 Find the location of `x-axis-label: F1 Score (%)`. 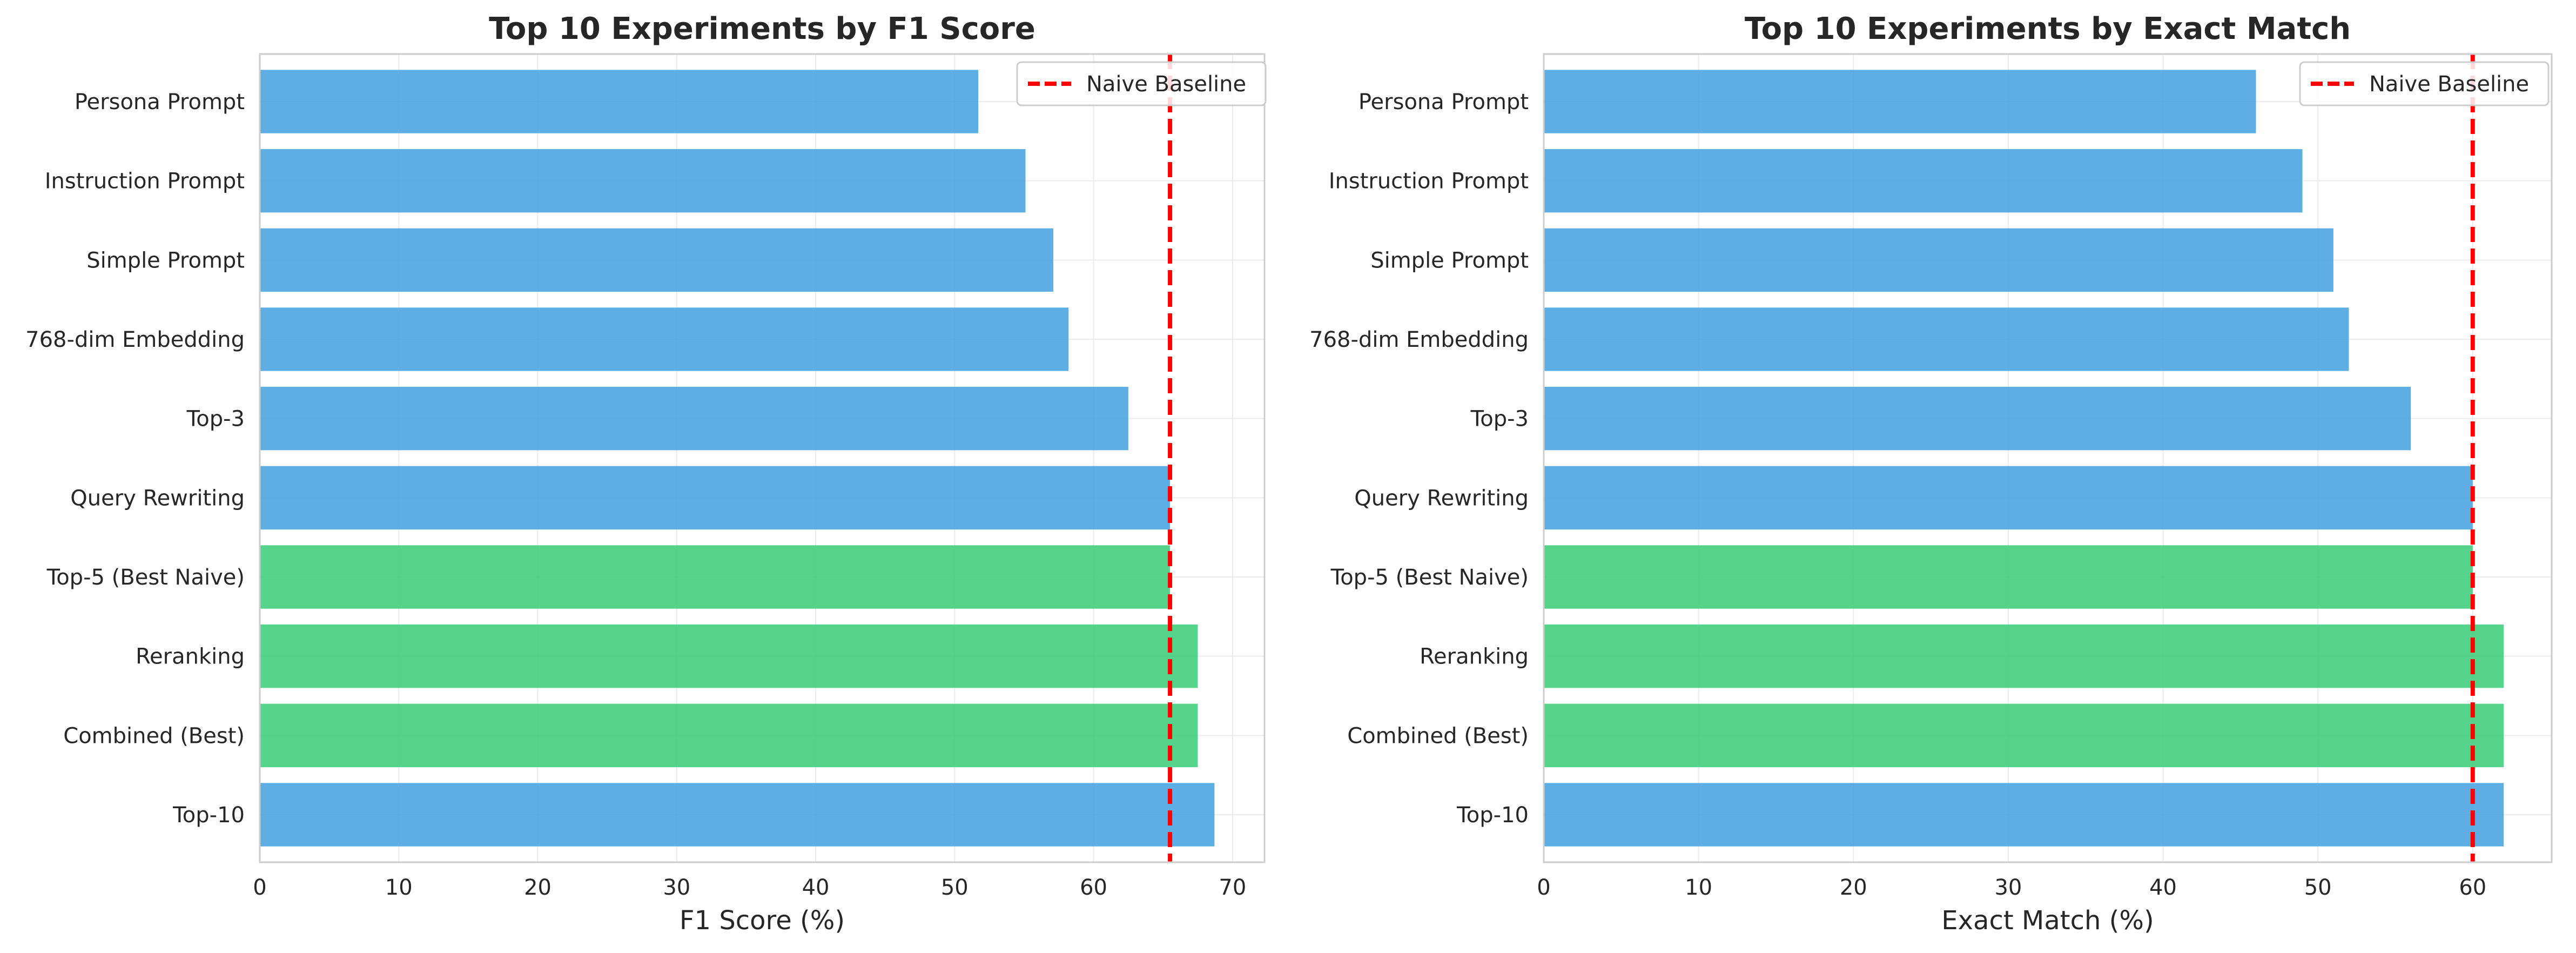

x-axis-label: F1 Score (%) is located at coordinates (762, 920).